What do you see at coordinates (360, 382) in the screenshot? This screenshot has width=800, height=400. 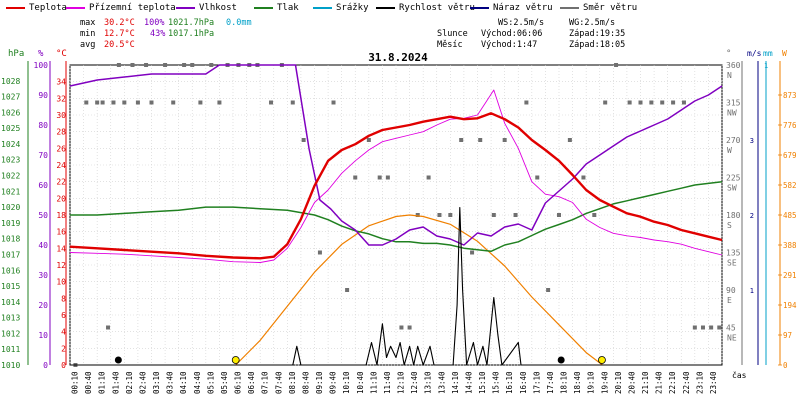 I see `x-tick-label: 10:40` at bounding box center [360, 382].